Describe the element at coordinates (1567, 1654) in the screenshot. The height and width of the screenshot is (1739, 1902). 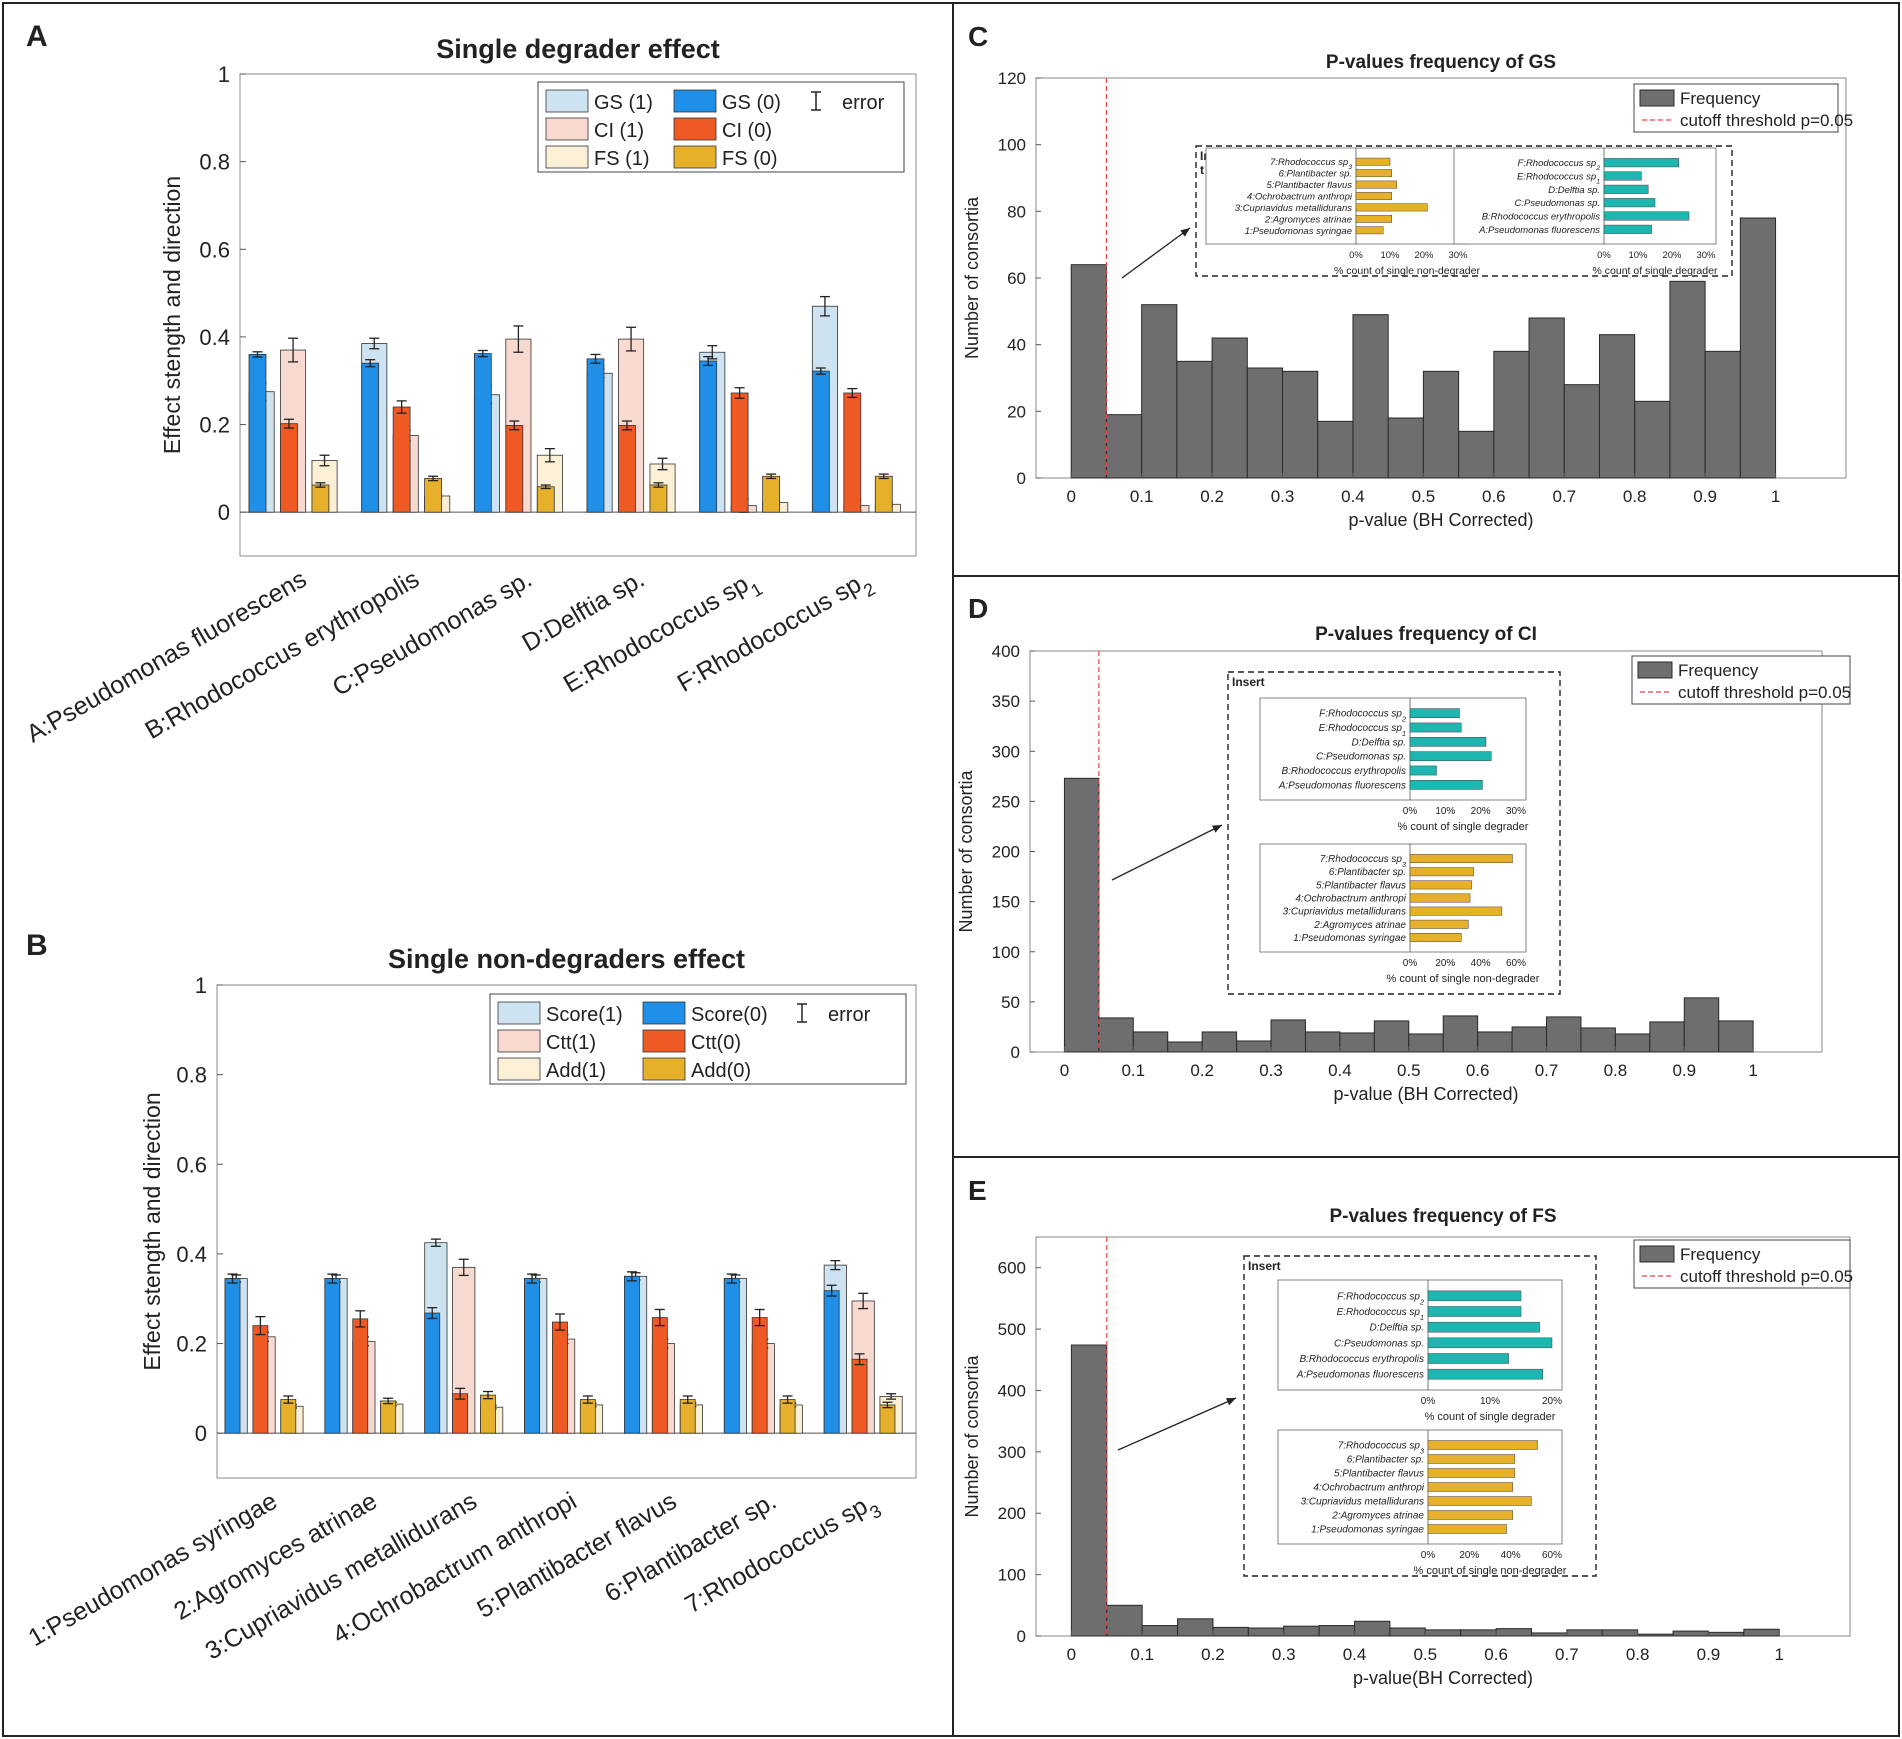
I see `x-tick-label-E: 0.7` at that location.